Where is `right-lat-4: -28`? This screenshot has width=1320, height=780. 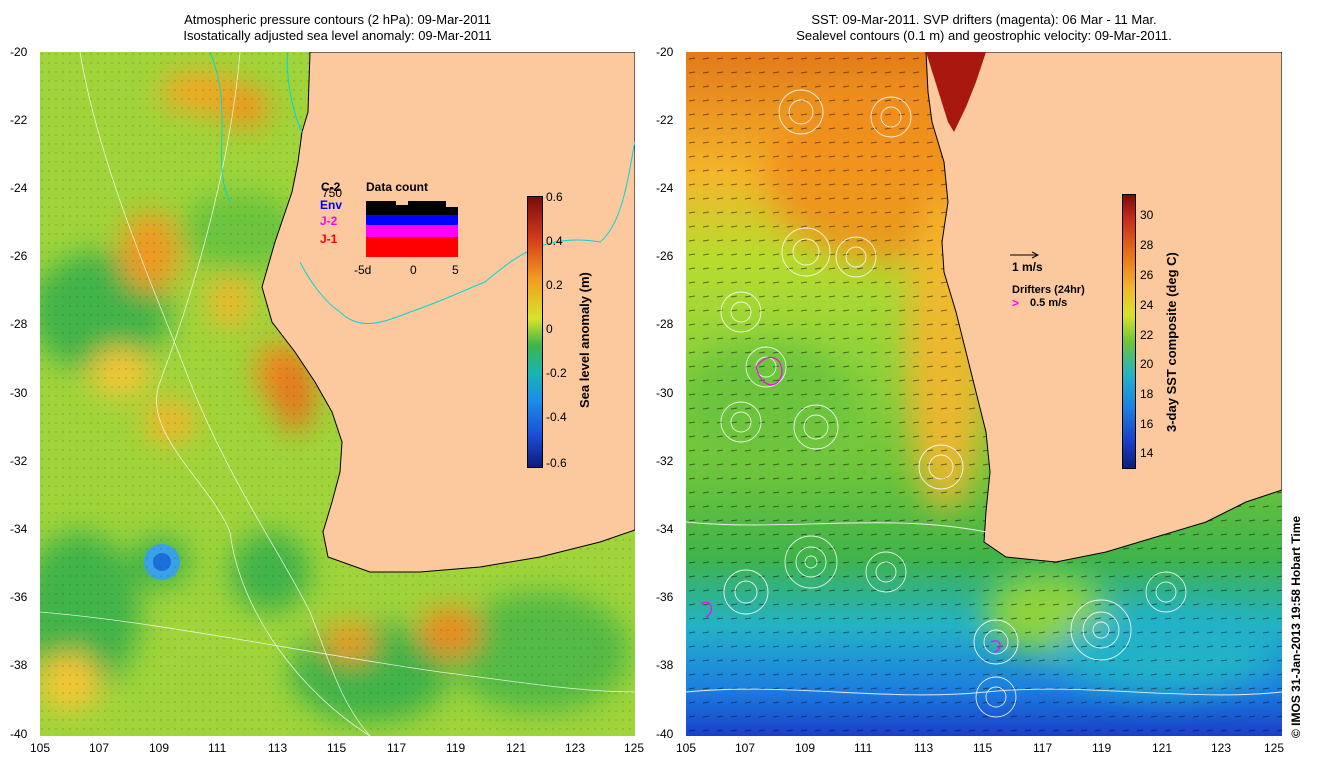 right-lat-4: -28 is located at coordinates (665, 324).